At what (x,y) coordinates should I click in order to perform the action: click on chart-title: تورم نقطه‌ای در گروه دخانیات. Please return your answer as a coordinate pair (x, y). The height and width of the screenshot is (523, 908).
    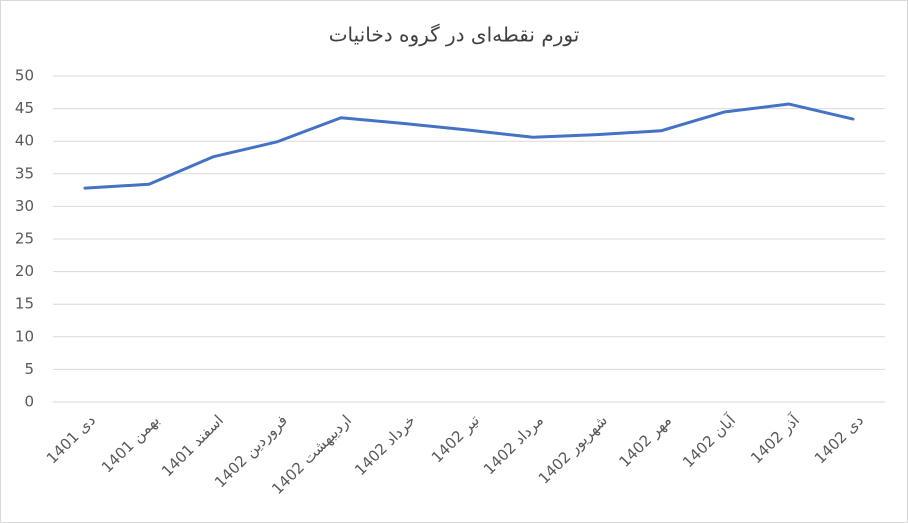
    Looking at the image, I should click on (454, 35).